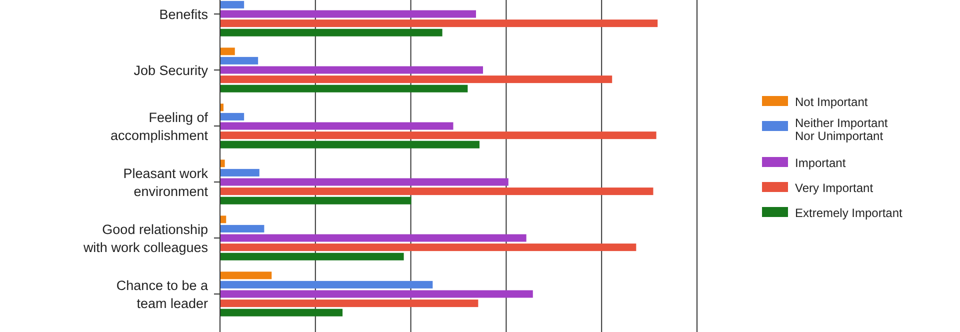 The height and width of the screenshot is (332, 960). I want to click on legend-label: Not Important, so click(831, 102).